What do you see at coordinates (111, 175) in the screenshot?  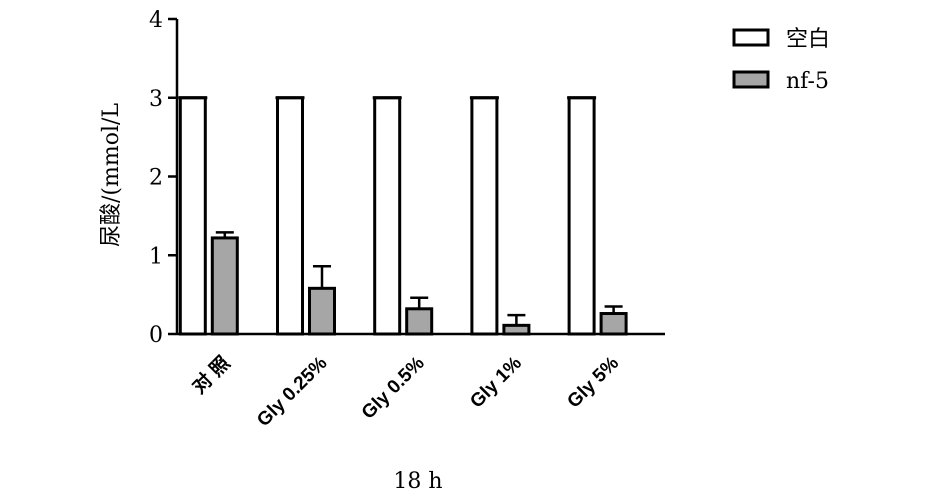 I see `y-axis-label: 尿酸/(mmol/L` at bounding box center [111, 175].